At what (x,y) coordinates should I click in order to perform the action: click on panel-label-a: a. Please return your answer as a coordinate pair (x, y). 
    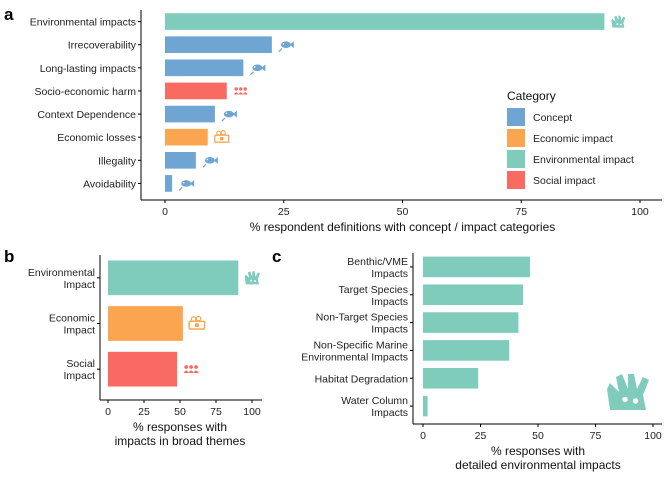
    Looking at the image, I should click on (9, 14).